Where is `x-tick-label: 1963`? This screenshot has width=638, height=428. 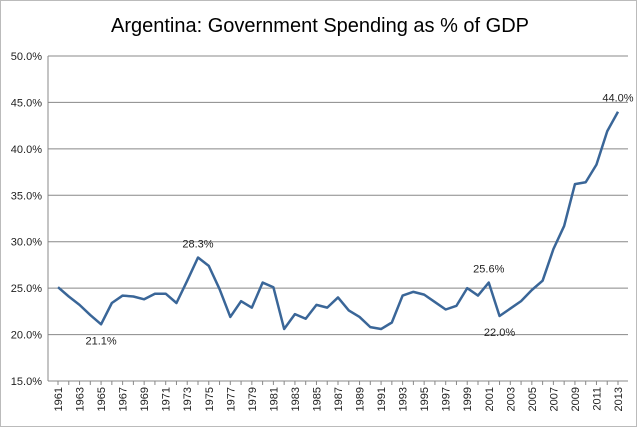
x-tick-label: 1963 is located at coordinates (81, 399).